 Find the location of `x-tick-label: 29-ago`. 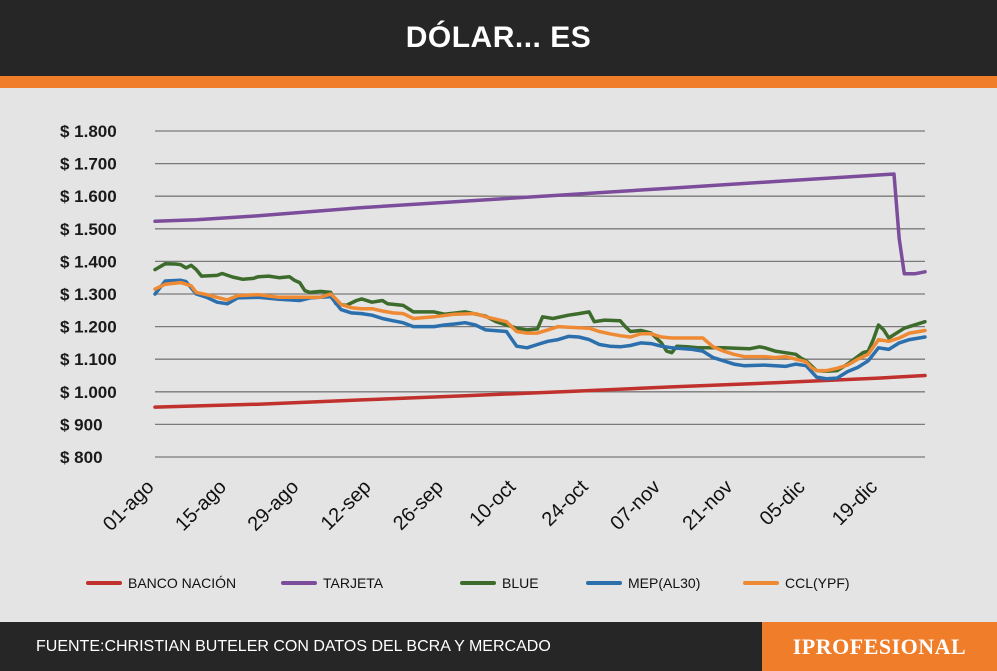

x-tick-label: 29-ago is located at coordinates (274, 506).